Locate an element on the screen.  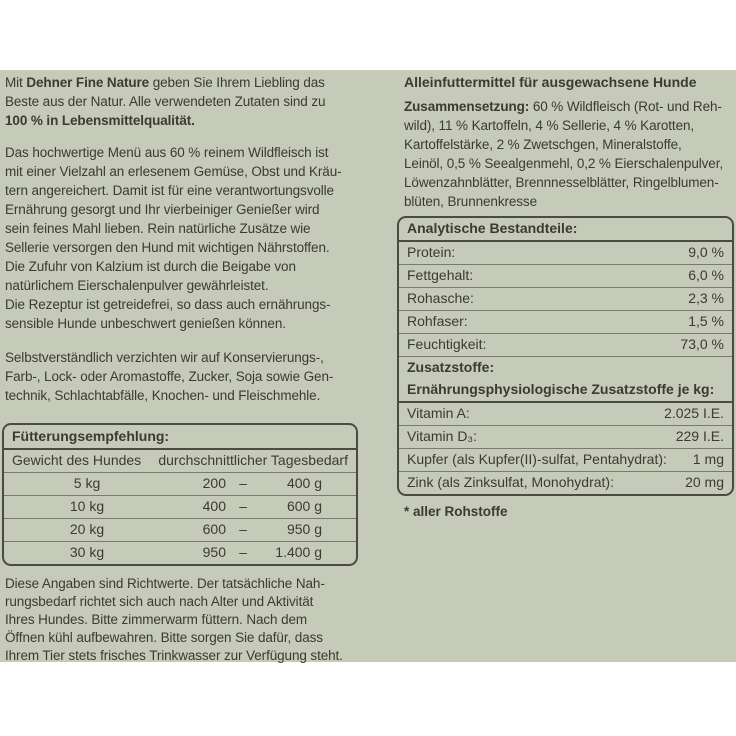
amount-min-cell: 950 is located at coordinates (214, 552).